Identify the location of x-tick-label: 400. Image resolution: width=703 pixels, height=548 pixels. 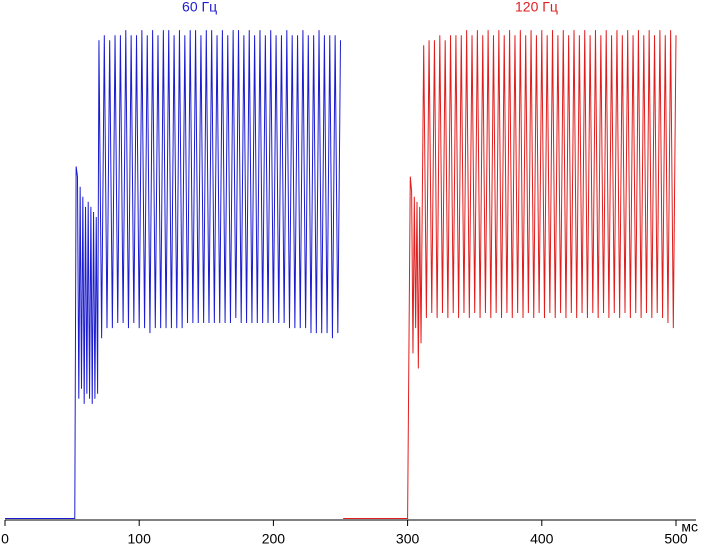
(542, 539).